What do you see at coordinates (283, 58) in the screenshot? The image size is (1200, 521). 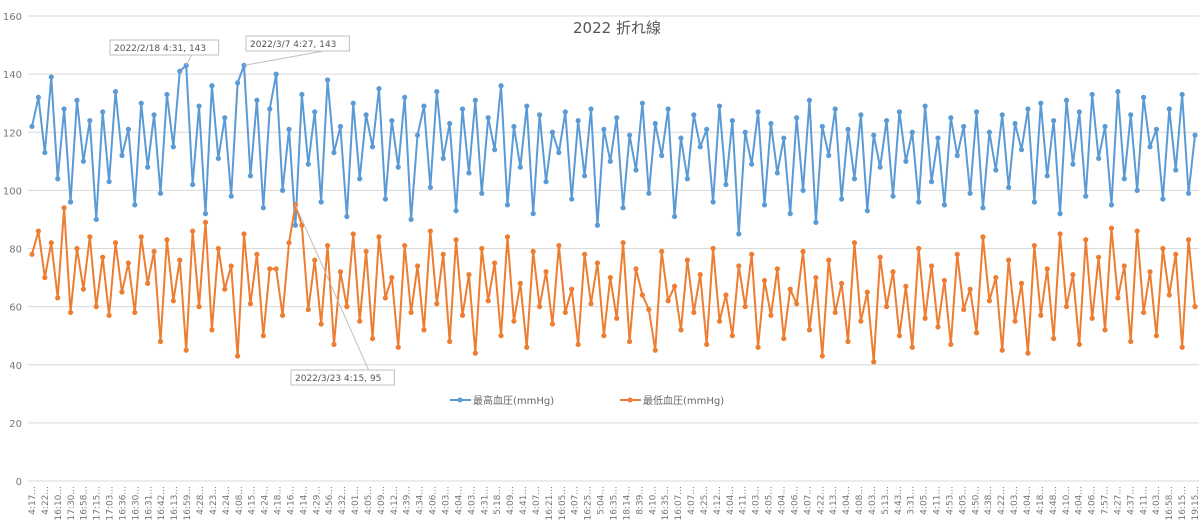 I see `callout-leader` at bounding box center [283, 58].